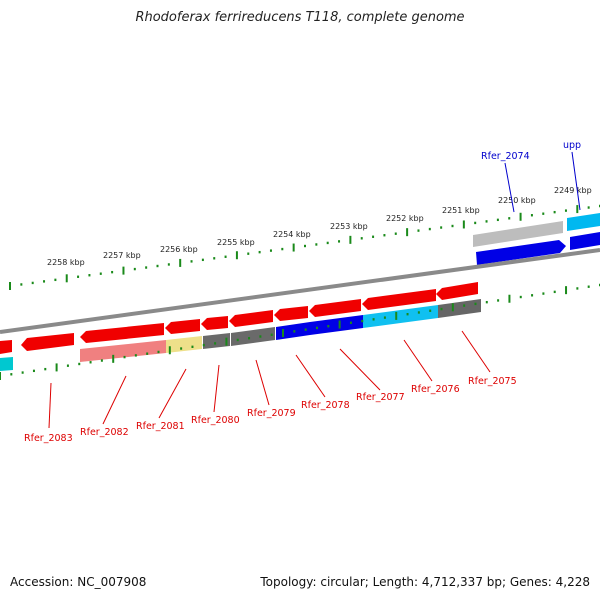 The width and height of the screenshot is (600, 600). What do you see at coordinates (405, 218) in the screenshot?
I see `tick-label-2252: 2252 kbp` at bounding box center [405, 218].